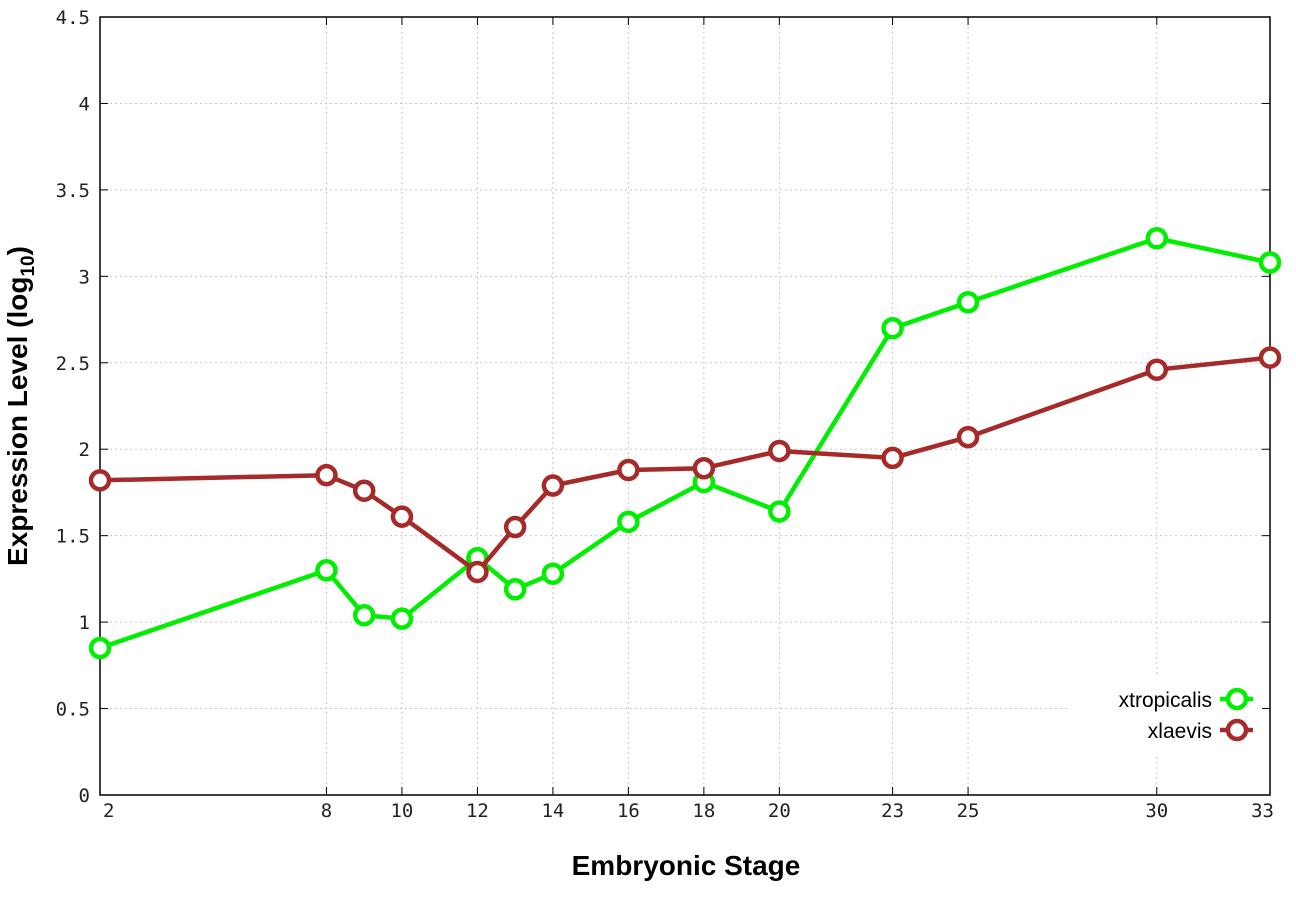 This screenshot has width=1296, height=907. Describe the element at coordinates (84, 104) in the screenshot. I see `y-tick-label: 4` at that location.